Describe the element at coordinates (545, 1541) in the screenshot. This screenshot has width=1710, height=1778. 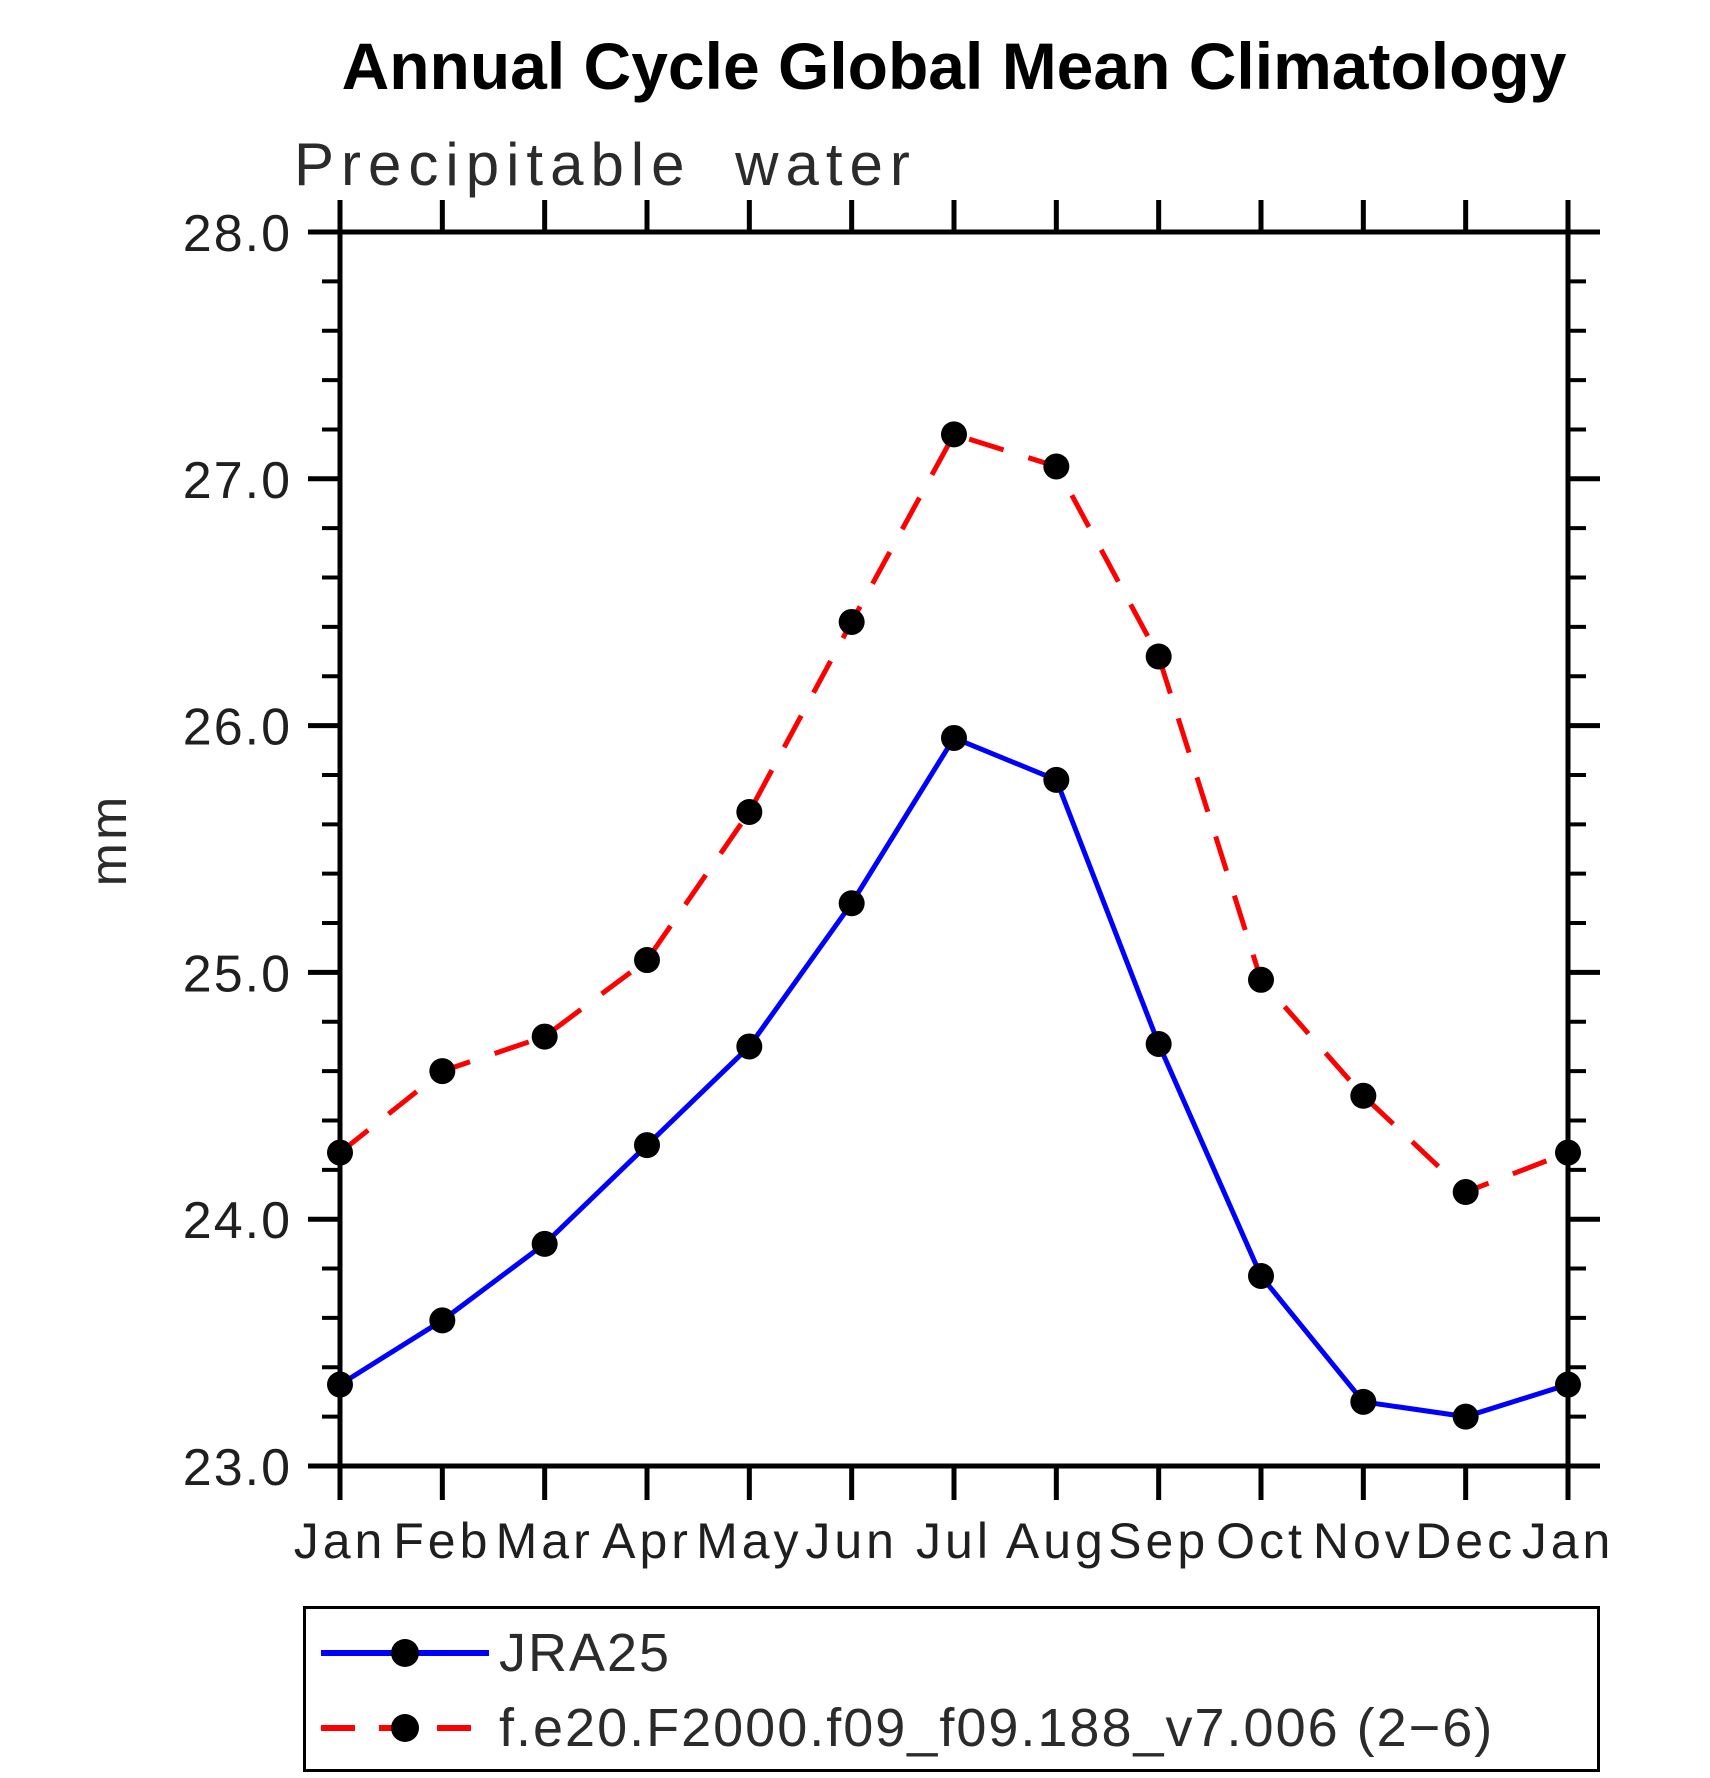
I see `x-tick-label: Mar` at that location.